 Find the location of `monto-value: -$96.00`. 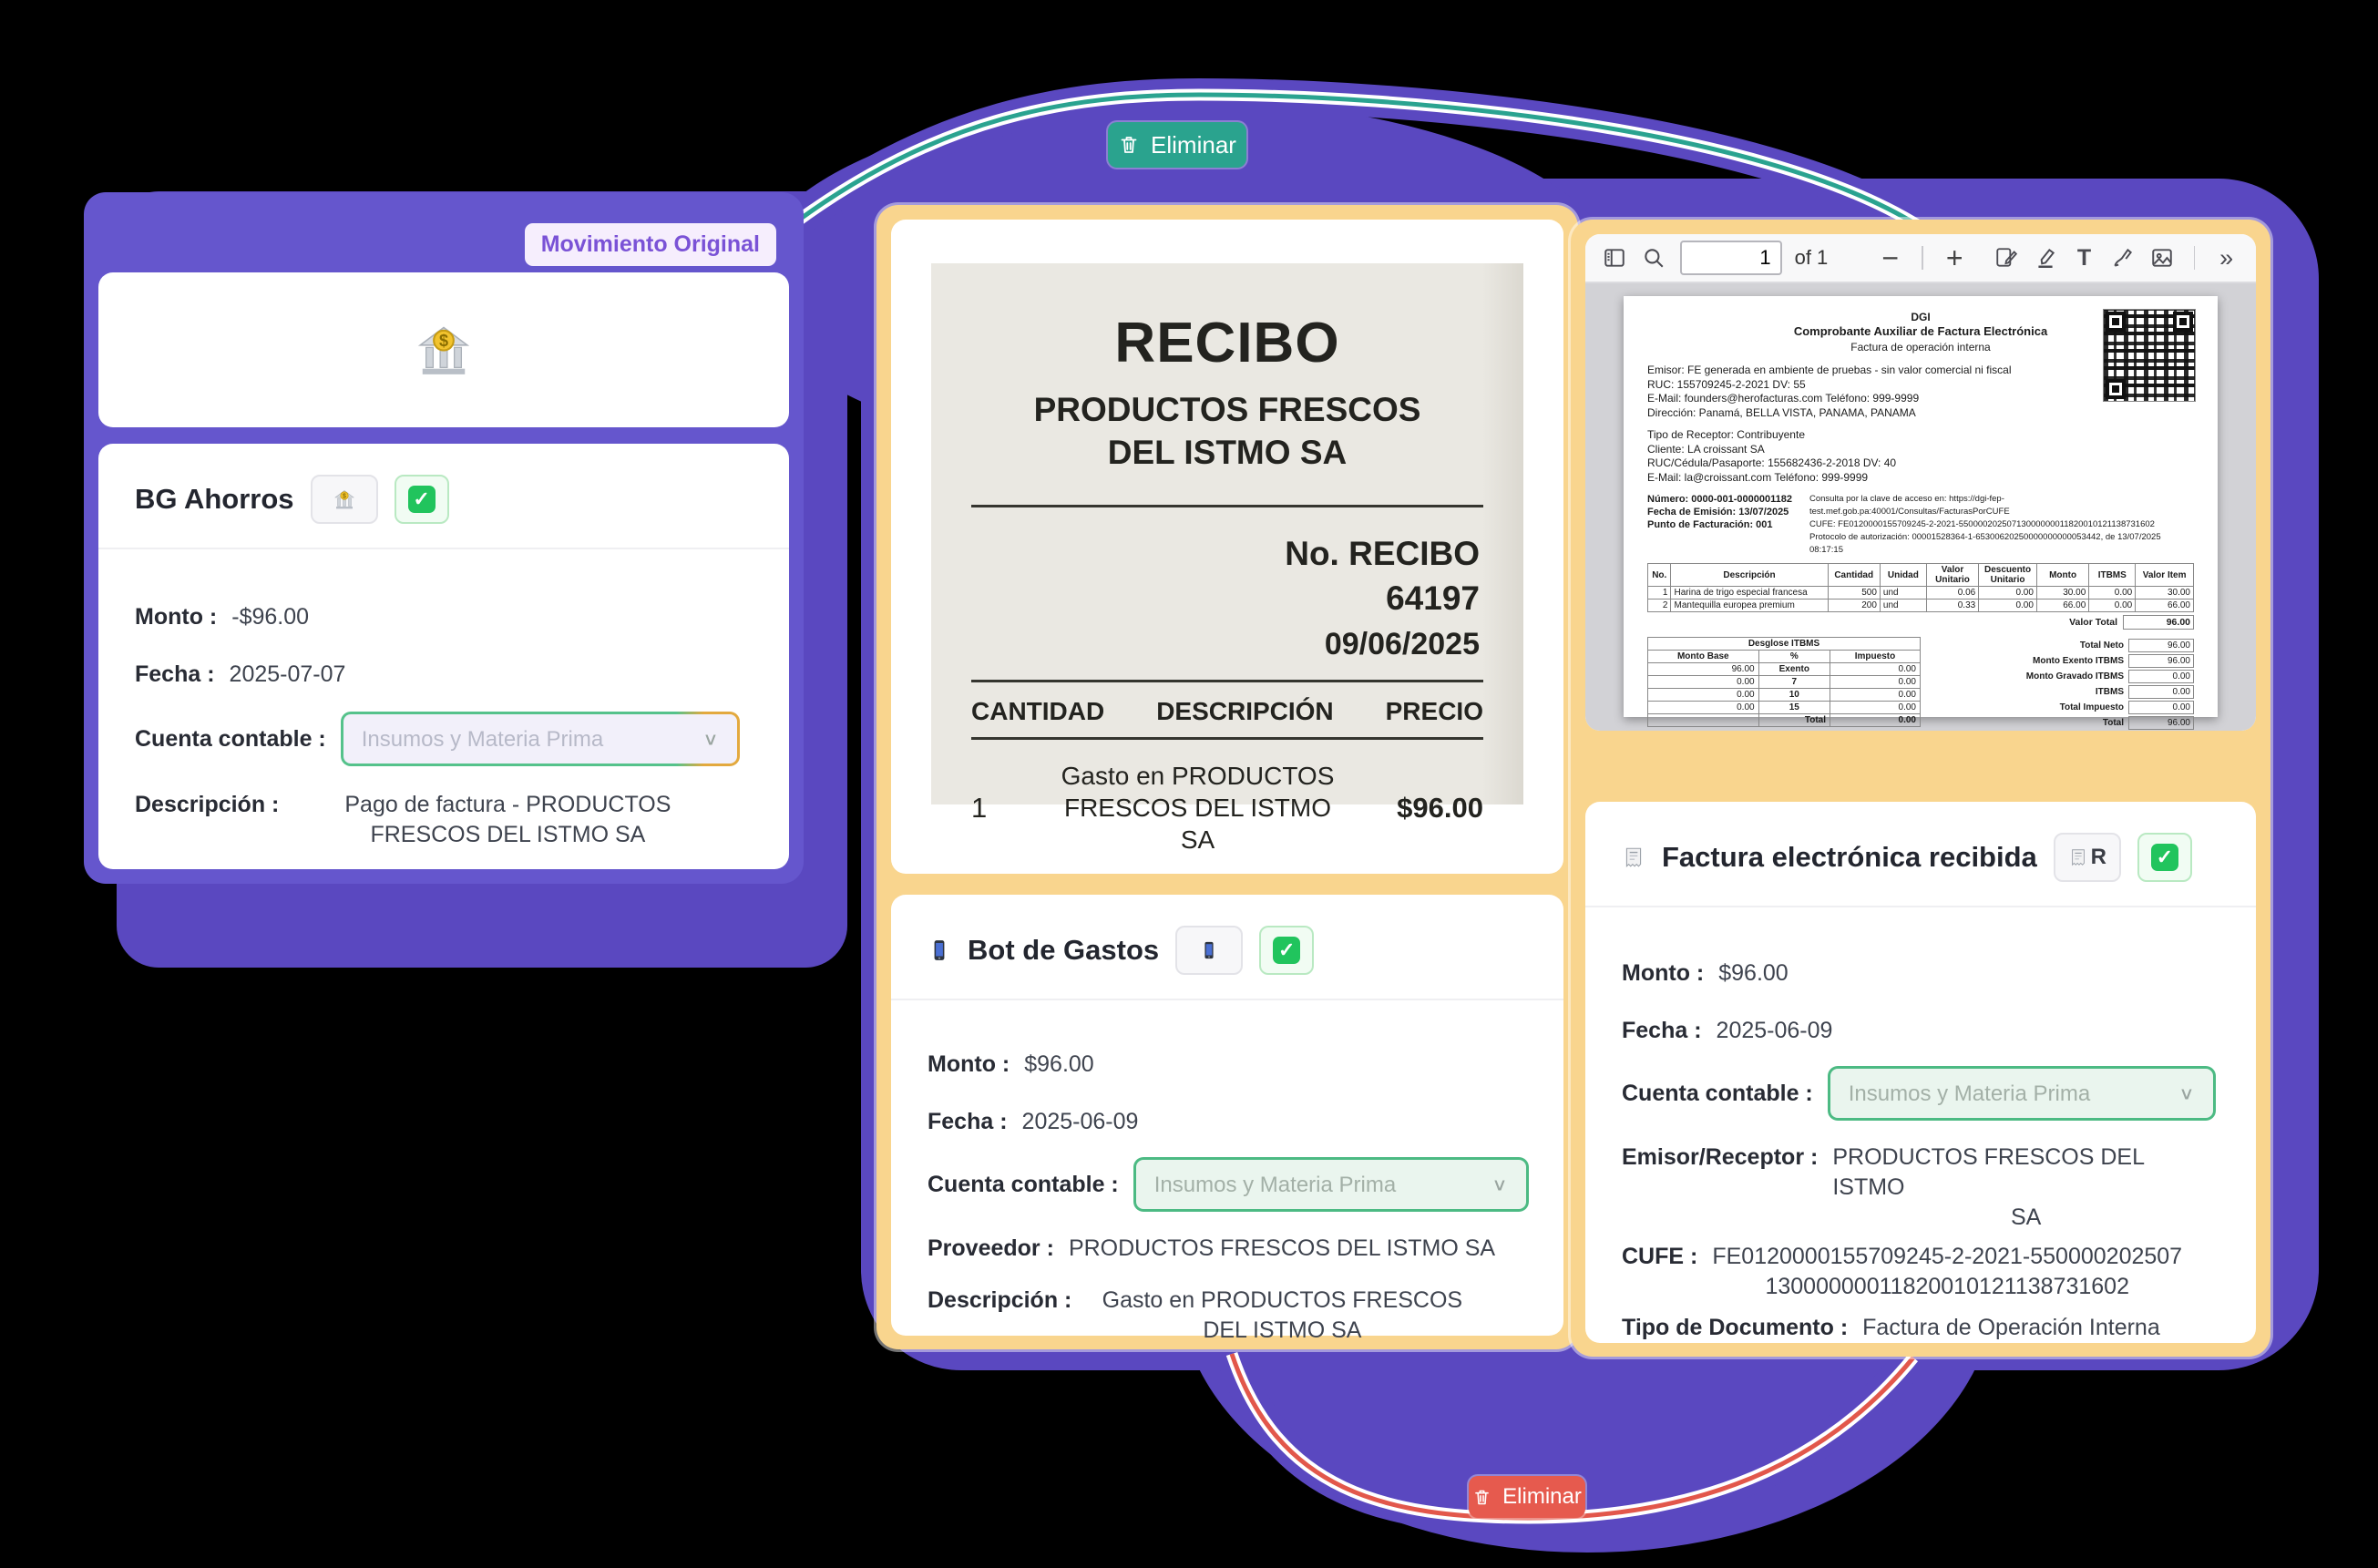

monto-value: -$96.00 is located at coordinates (271, 617).